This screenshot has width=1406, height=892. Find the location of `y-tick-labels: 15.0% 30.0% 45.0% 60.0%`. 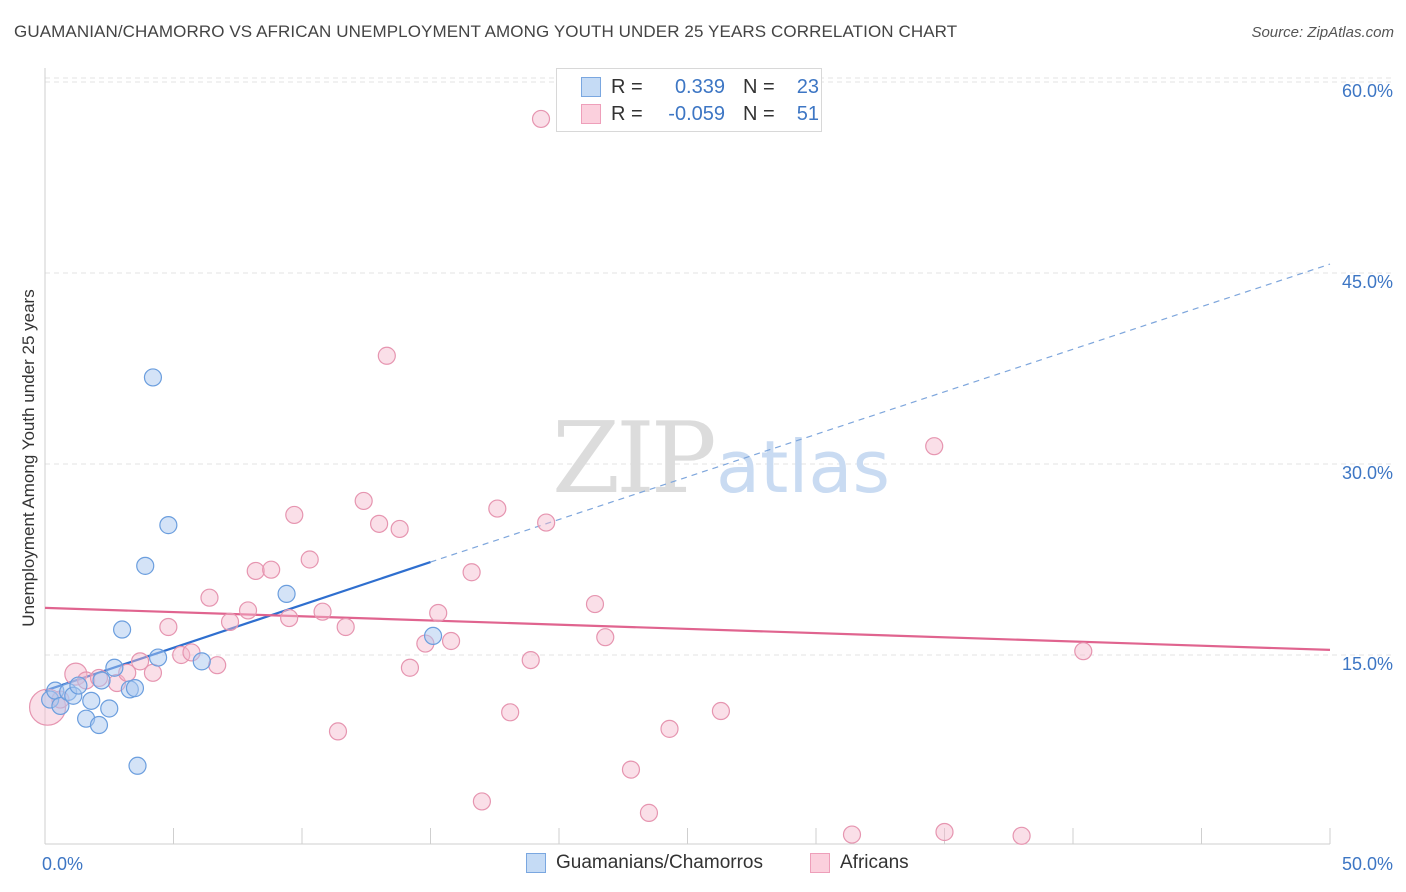

y-tick-labels: 15.0% 30.0% 45.0% 60.0% is located at coordinates (1367, 377).